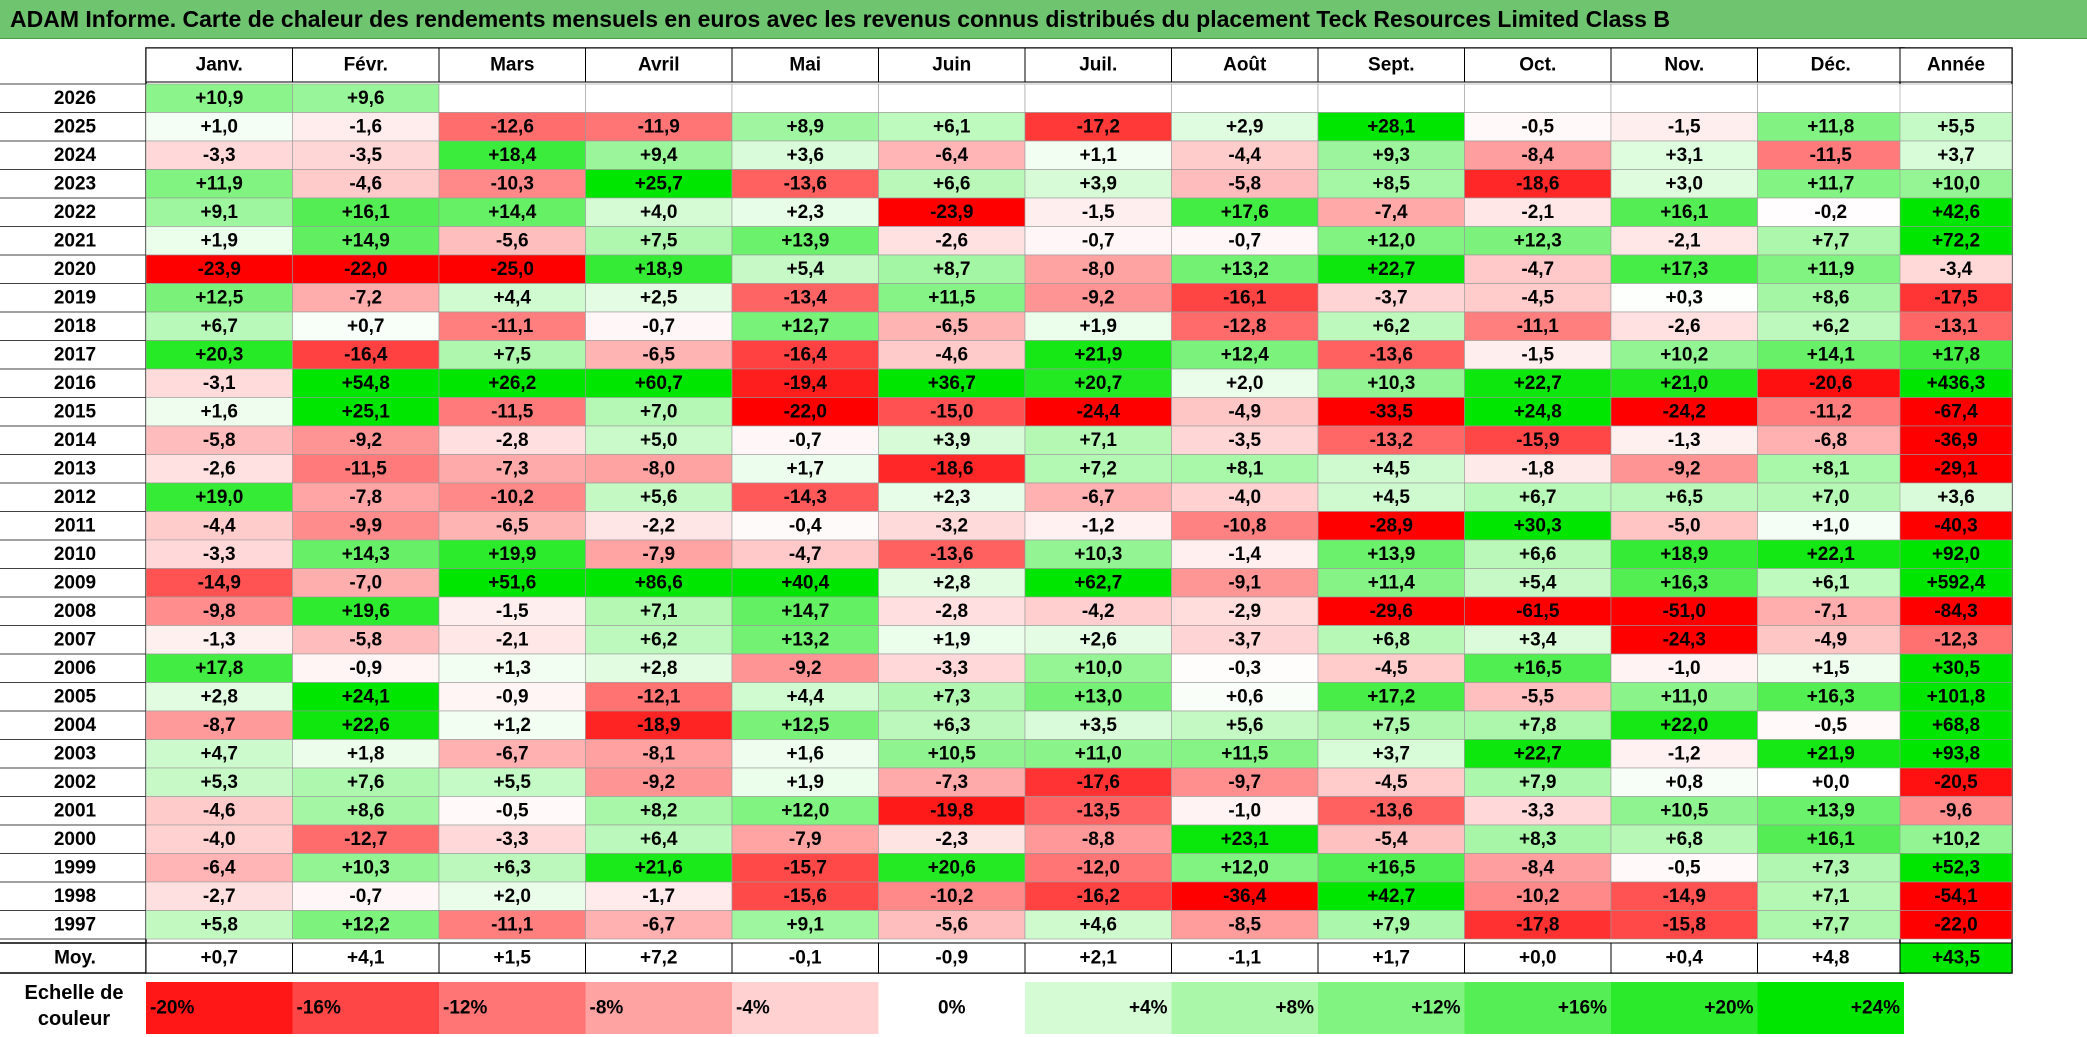 This screenshot has width=2087, height=1037. What do you see at coordinates (1956, 354) in the screenshot?
I see `annual-value: +17,8` at bounding box center [1956, 354].